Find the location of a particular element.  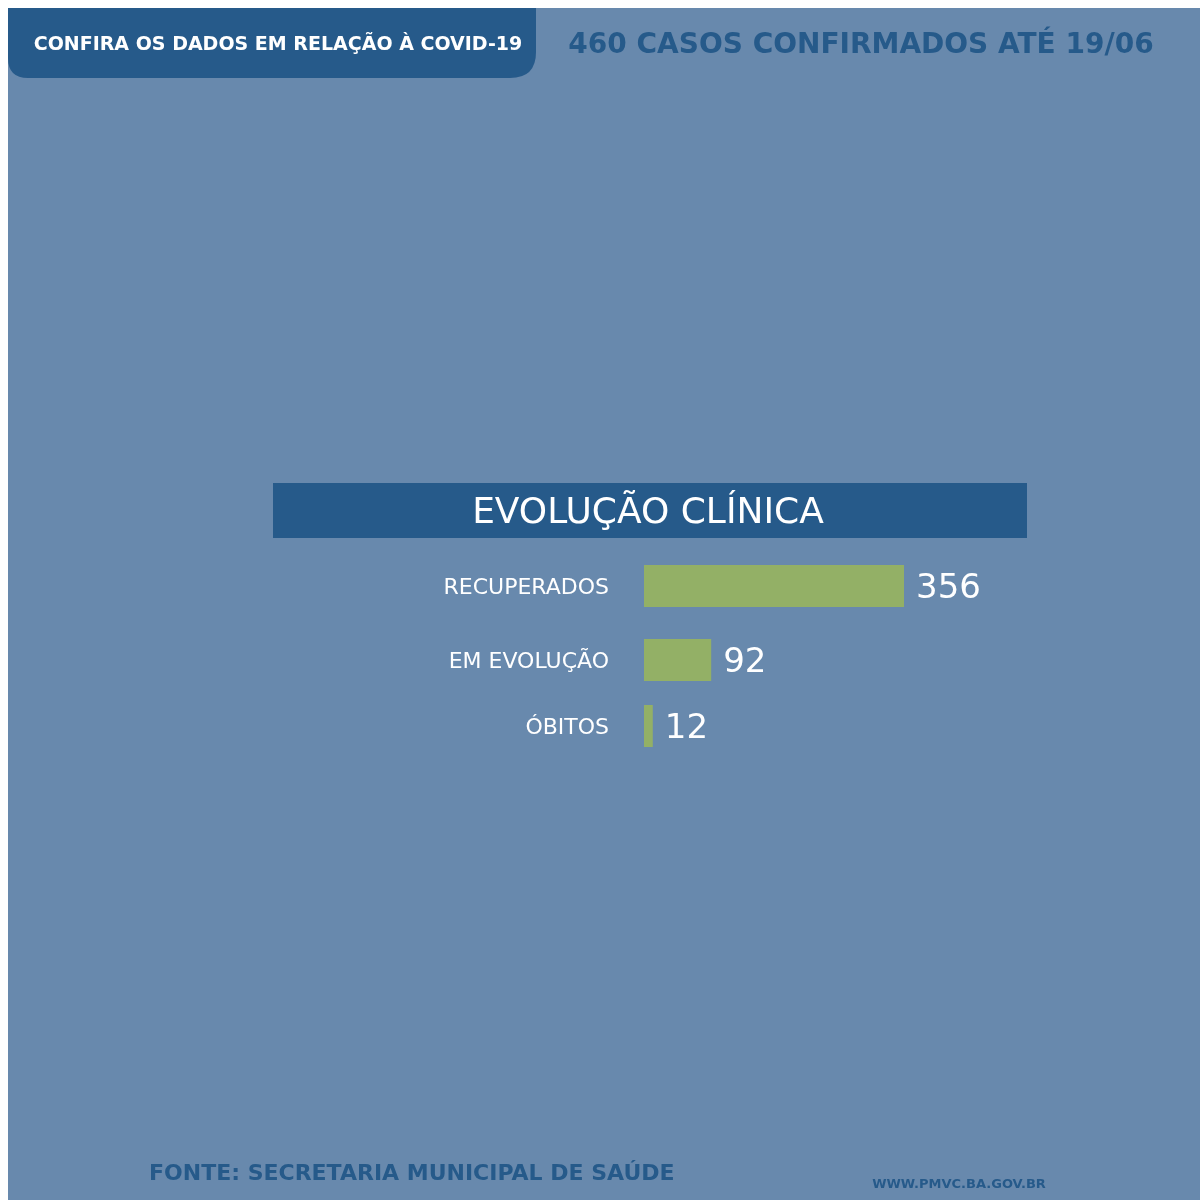

chart-subtitle: 460 CASOS CONFIRMADOS ATÉ 19/06 is located at coordinates (861, 43).